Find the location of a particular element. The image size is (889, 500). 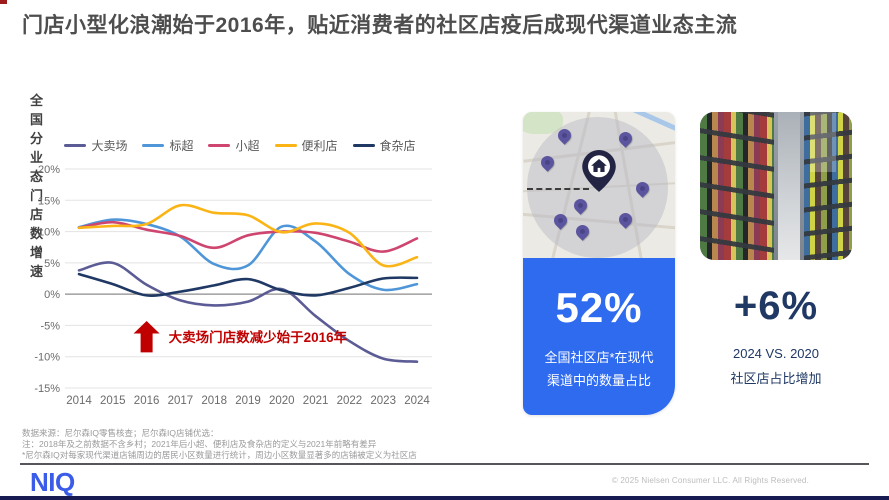

map-park-area is located at coordinates (543, 123).